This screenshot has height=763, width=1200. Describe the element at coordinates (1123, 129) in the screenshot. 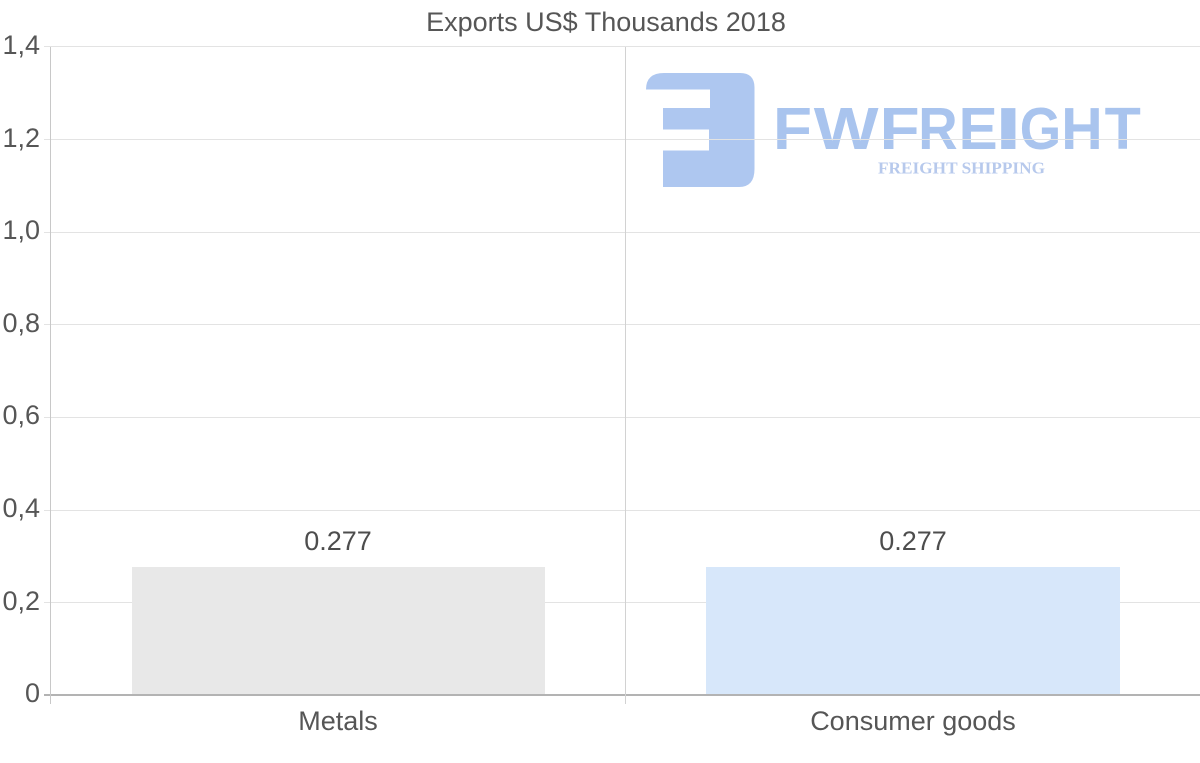

I see `svg-text: T` at that location.